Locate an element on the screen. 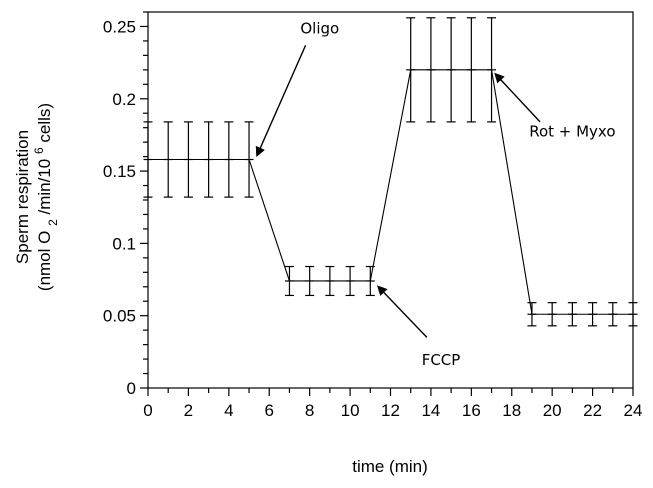 This screenshot has width=653, height=488. x-tick-label: 0 is located at coordinates (147, 410).